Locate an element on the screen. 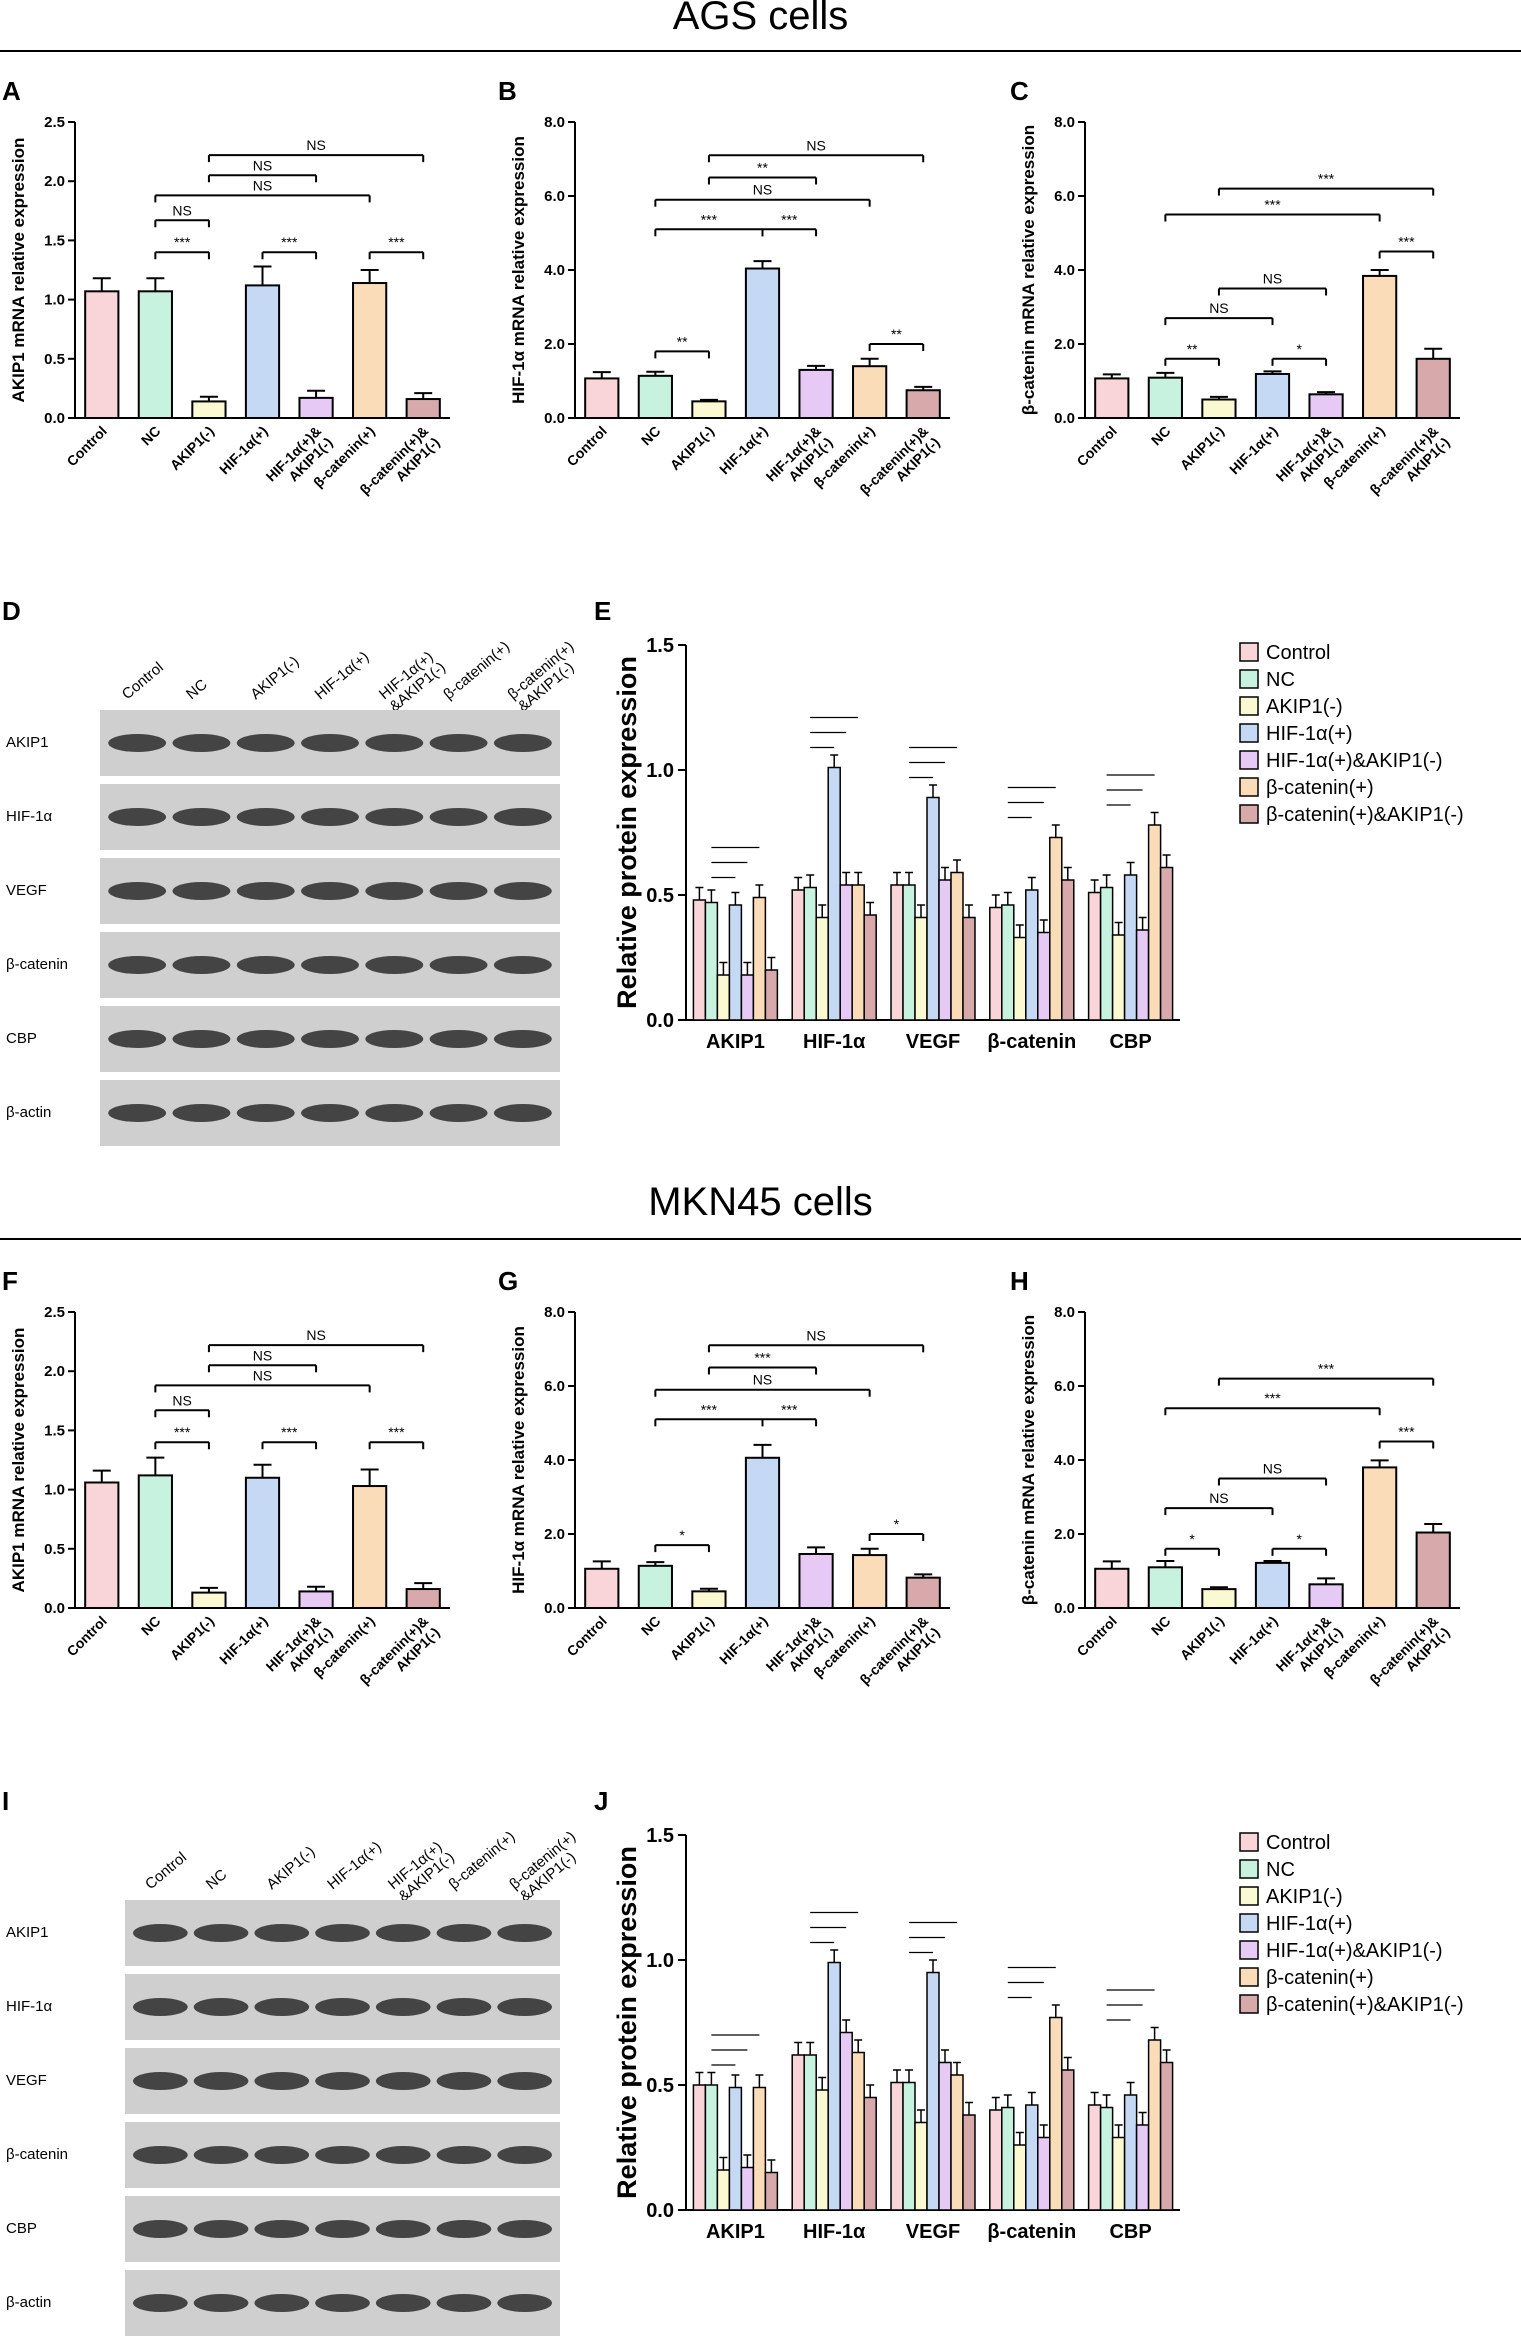 The width and height of the screenshot is (1521, 2340). x-tick-label: β-catenin is located at coordinates (1031, 2232).